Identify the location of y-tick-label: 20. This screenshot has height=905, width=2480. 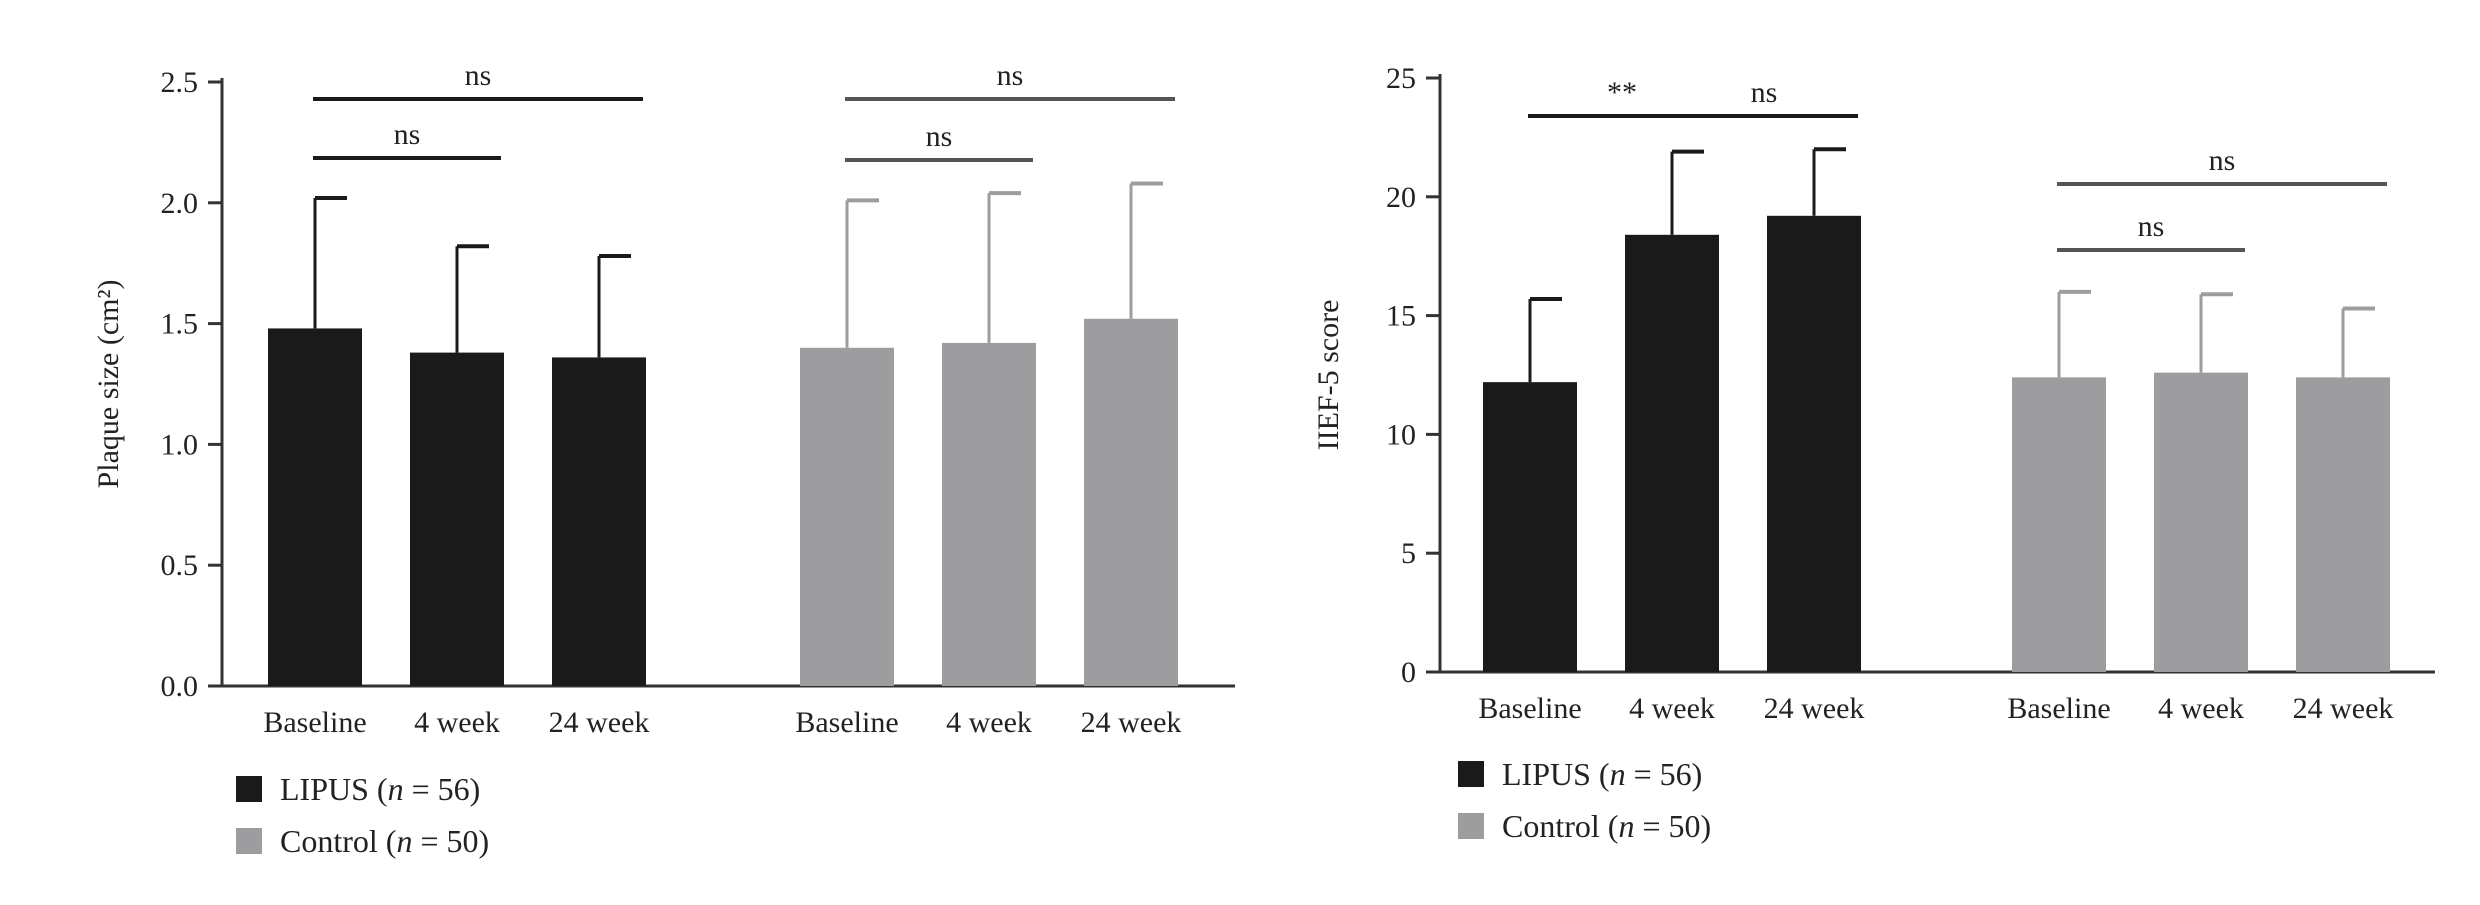
(1401, 197).